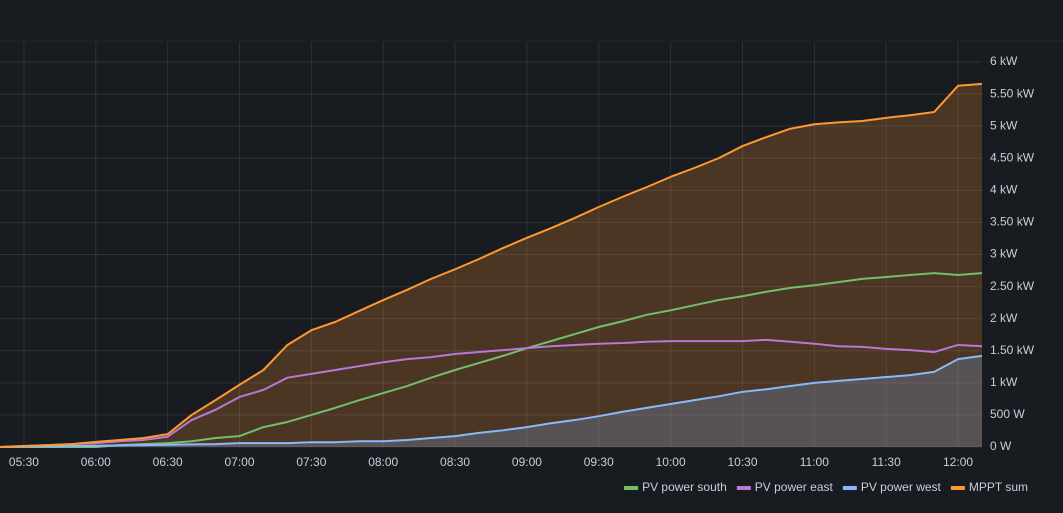 This screenshot has height=513, width=1063. Describe the element at coordinates (998, 487) in the screenshot. I see `legend-label: MPPT sum` at that location.